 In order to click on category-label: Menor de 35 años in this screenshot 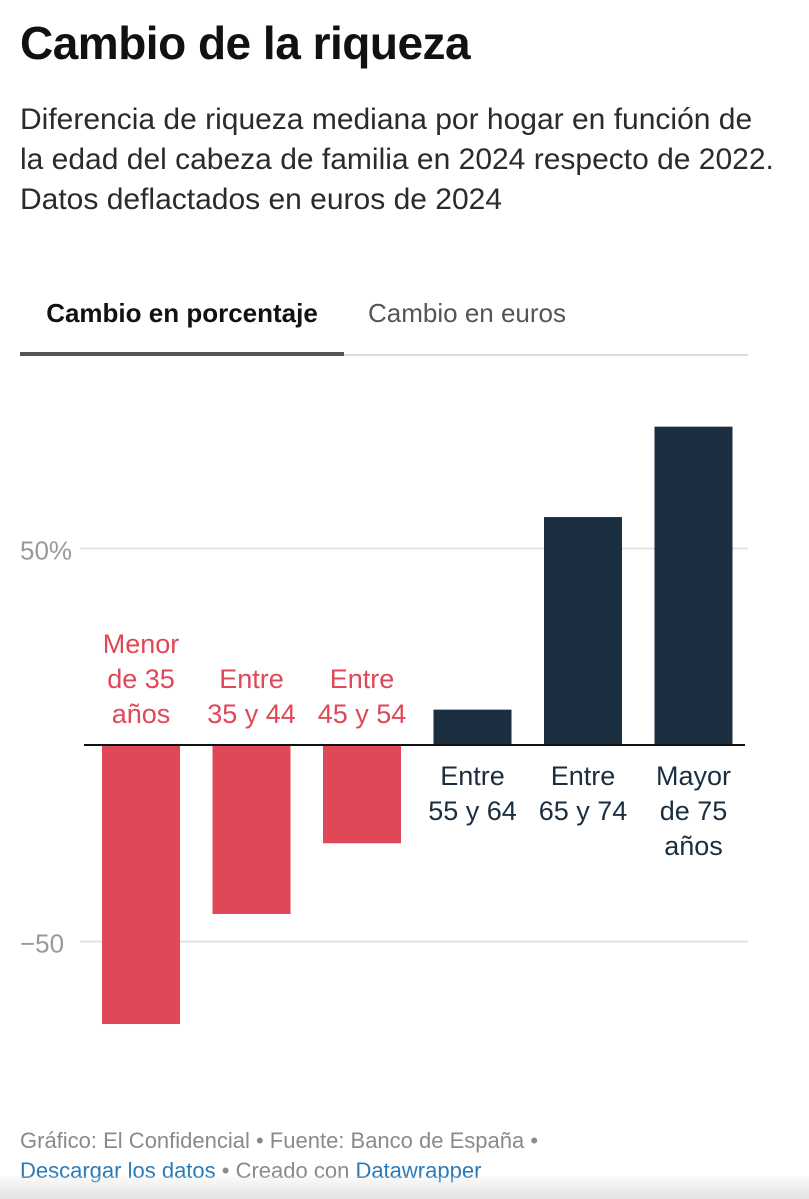, I will do `click(141, 679)`.